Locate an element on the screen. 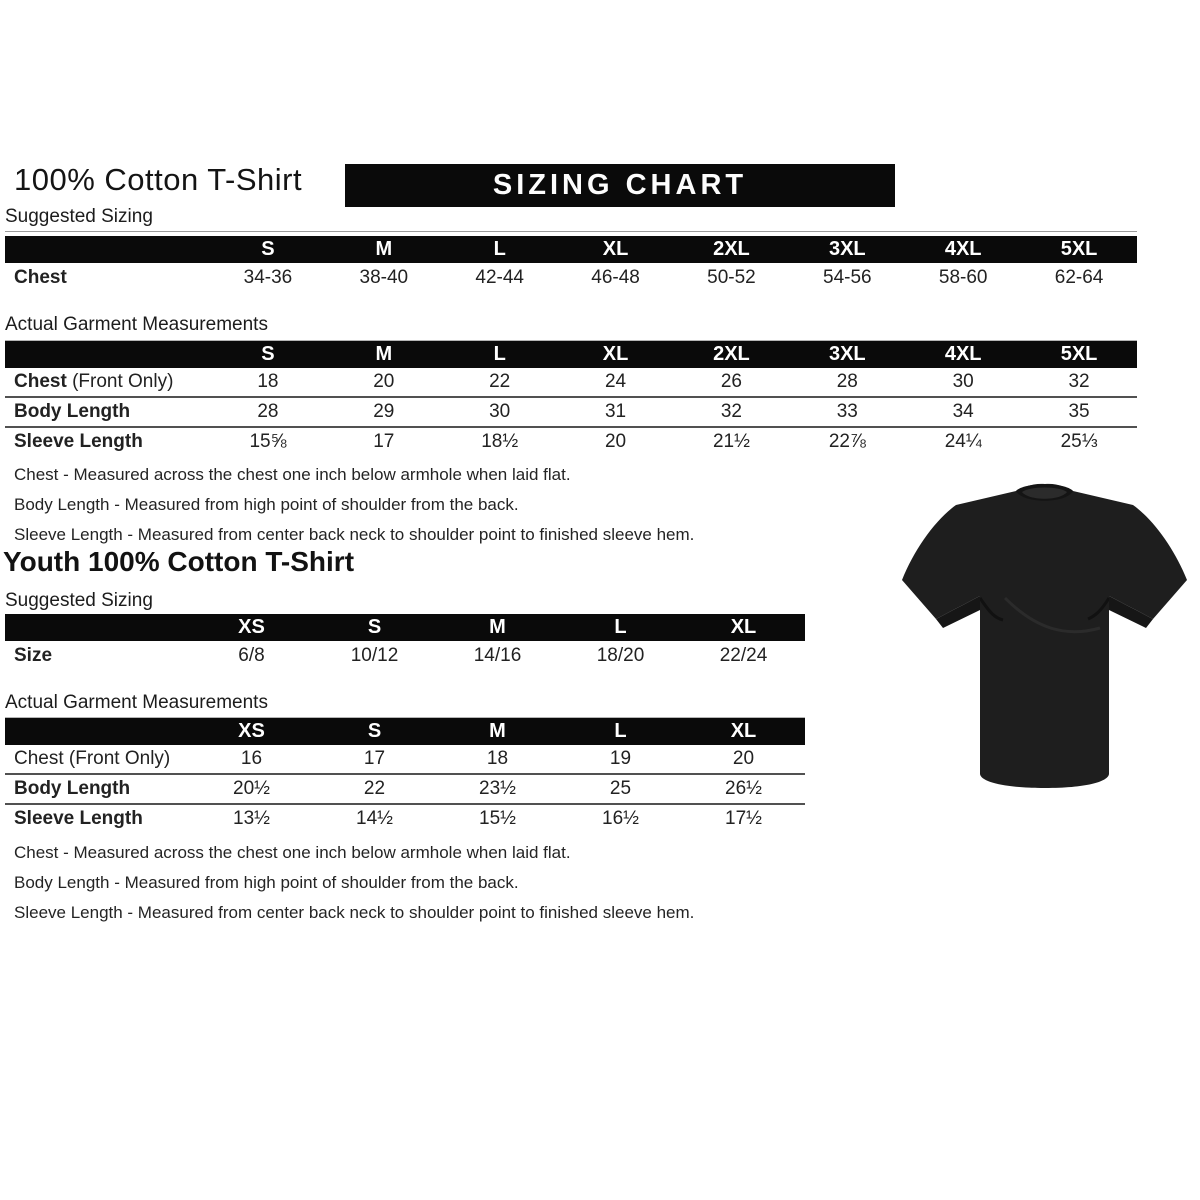 The height and width of the screenshot is (1200, 1200). body-length-row: Body Length 28 29 30 31 32 33 34 35 is located at coordinates (571, 411).